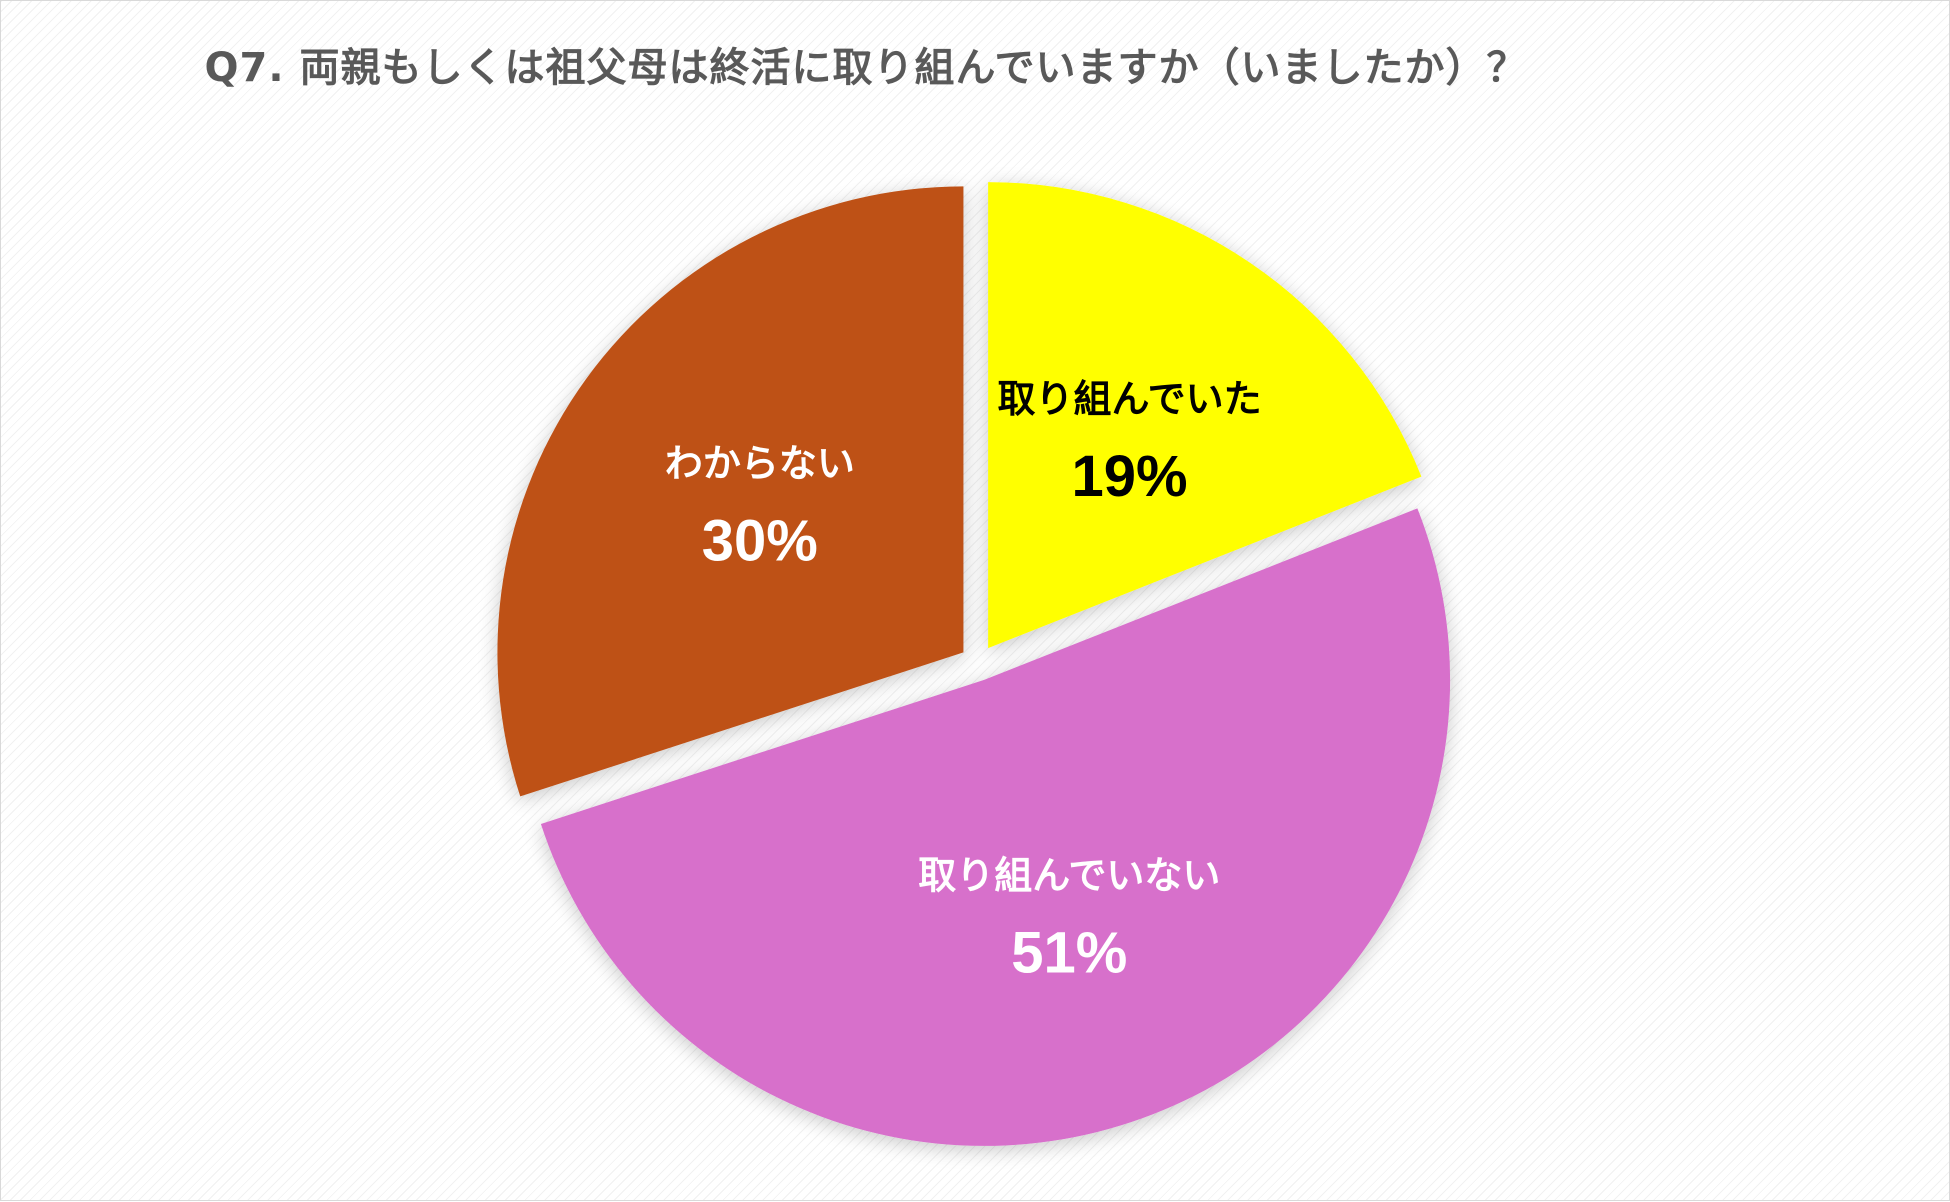 This screenshot has height=1202, width=1950. Describe the element at coordinates (1130, 399) in the screenshot. I see `slice-label-1: 取り組んでいた` at that location.